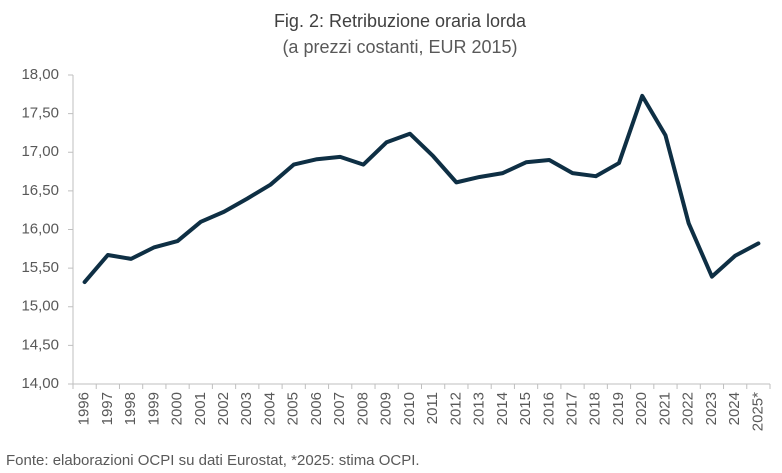 This screenshot has height=473, width=782. I want to click on x-tick-label: 1999, so click(153, 408).